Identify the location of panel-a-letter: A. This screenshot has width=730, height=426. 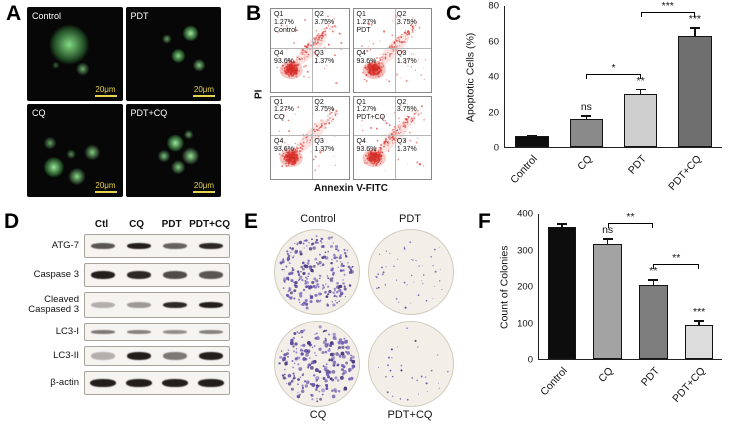
(14, 13).